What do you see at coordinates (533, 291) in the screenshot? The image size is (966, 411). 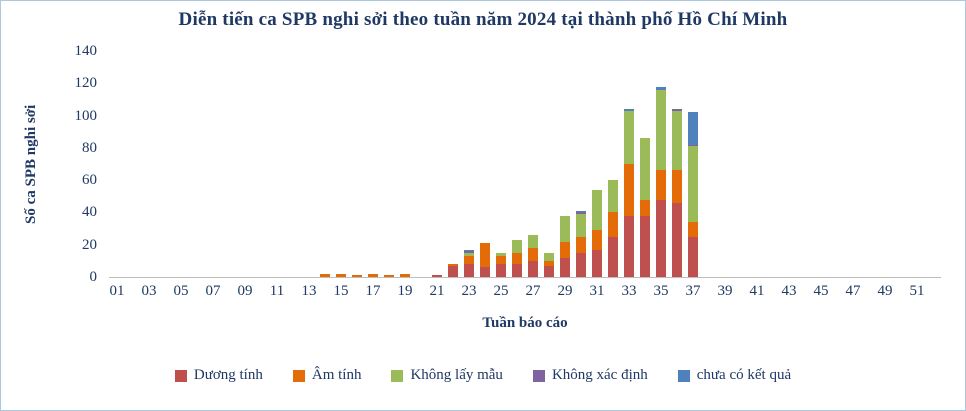 I see `x-tick-label: 27` at bounding box center [533, 291].